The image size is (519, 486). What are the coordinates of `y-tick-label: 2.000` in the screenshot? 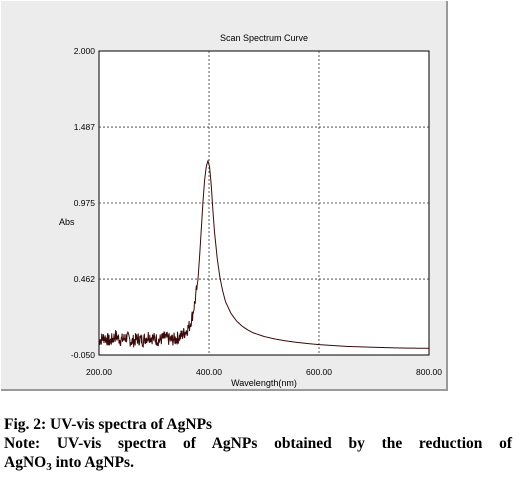 It's located at (85, 51).